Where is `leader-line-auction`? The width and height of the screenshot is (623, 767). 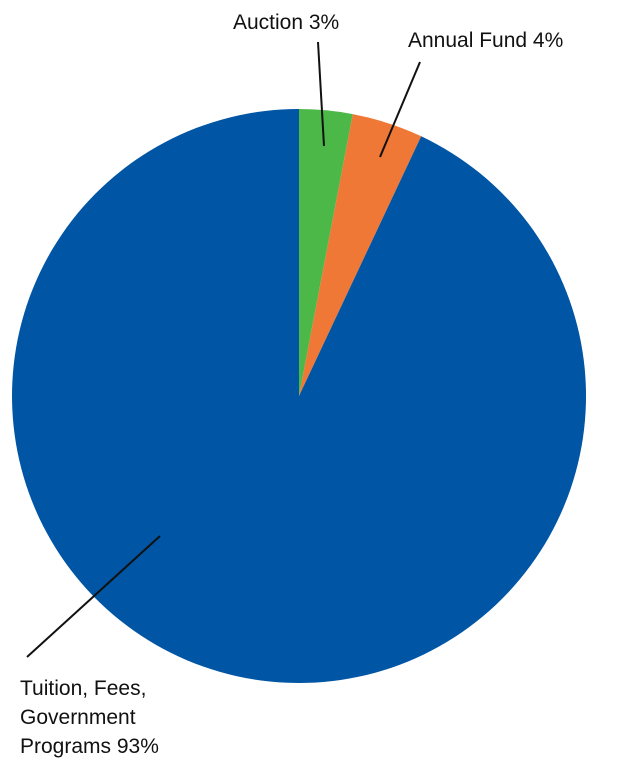
leader-line-auction is located at coordinates (321, 94).